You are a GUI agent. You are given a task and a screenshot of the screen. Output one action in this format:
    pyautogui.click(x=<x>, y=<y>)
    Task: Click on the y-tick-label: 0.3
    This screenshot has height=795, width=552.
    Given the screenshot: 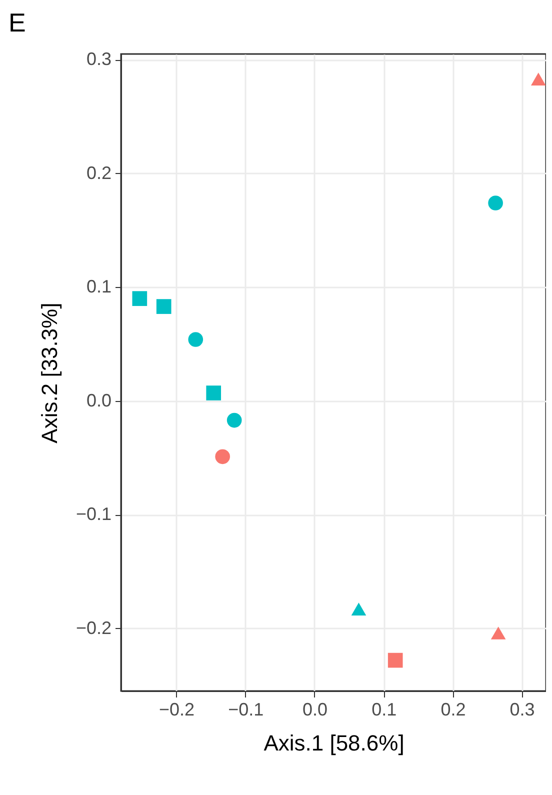 What is the action you would take?
    pyautogui.click(x=99, y=59)
    